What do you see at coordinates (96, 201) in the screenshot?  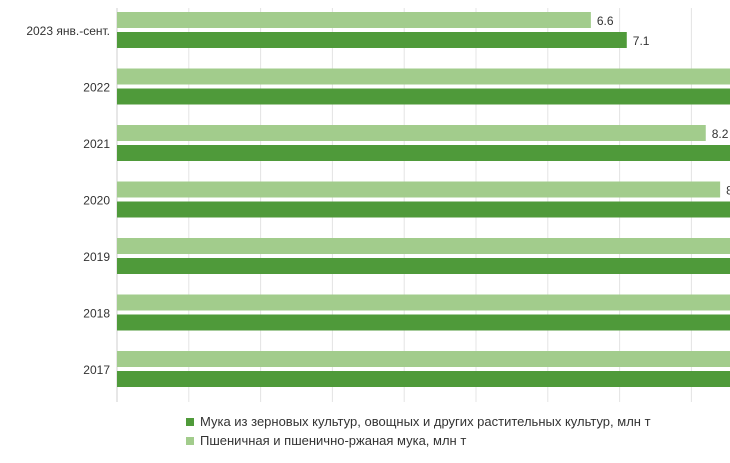 I see `category-label: 2020` at bounding box center [96, 201].